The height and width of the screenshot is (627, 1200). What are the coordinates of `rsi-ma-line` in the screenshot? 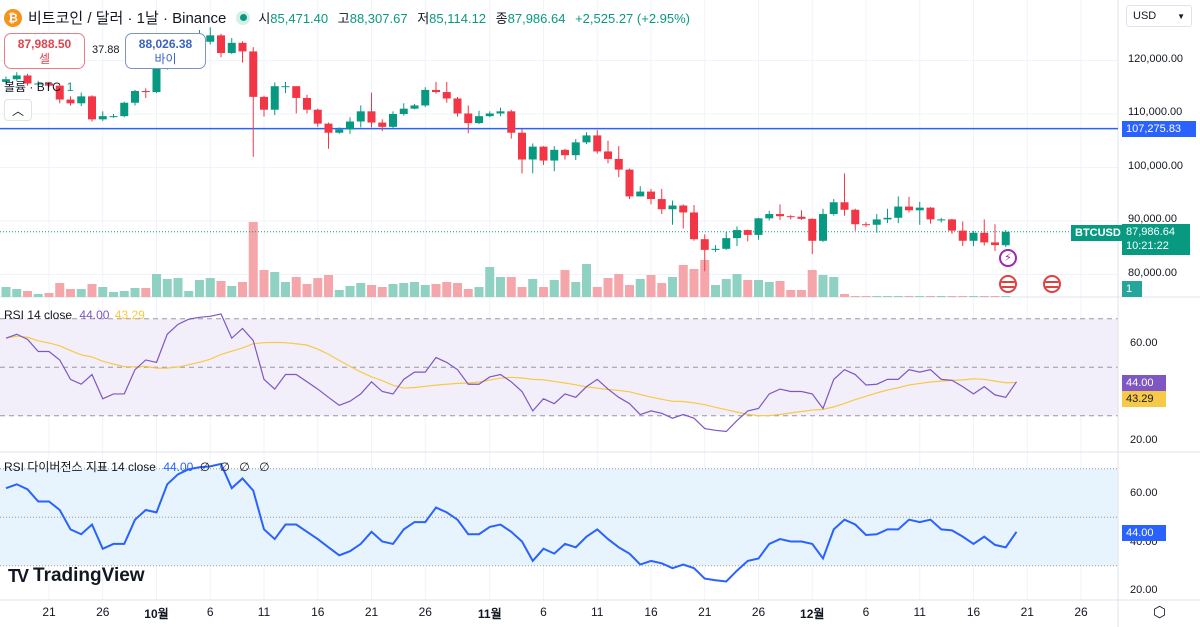 It's located at (511, 376).